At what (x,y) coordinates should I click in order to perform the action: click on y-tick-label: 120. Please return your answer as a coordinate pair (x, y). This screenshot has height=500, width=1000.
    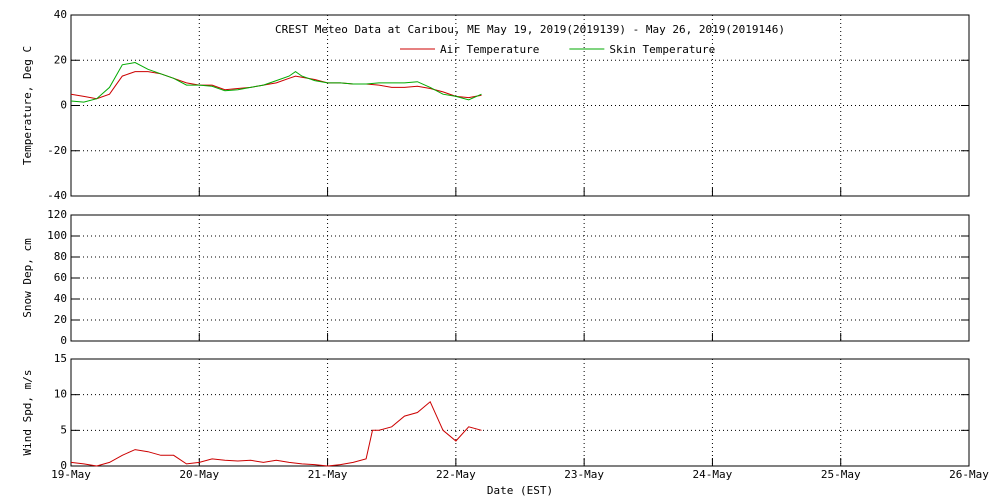
    Looking at the image, I should click on (57, 214).